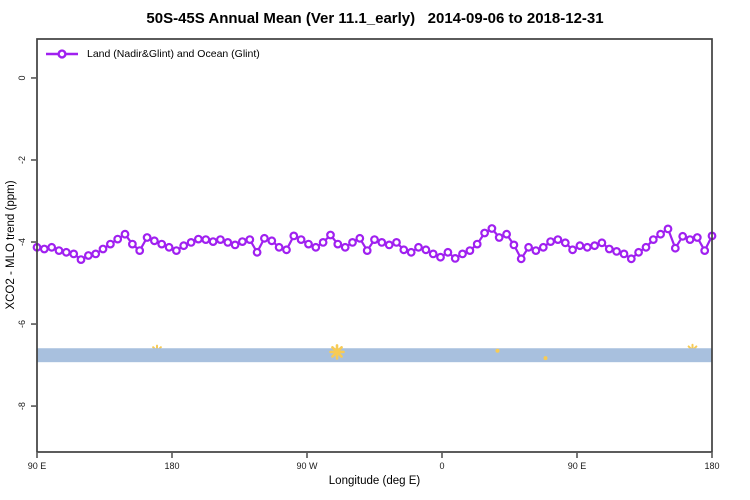 This screenshot has height=500, width=750. What do you see at coordinates (22, 406) in the screenshot?
I see `y-tick-label: -8` at bounding box center [22, 406].